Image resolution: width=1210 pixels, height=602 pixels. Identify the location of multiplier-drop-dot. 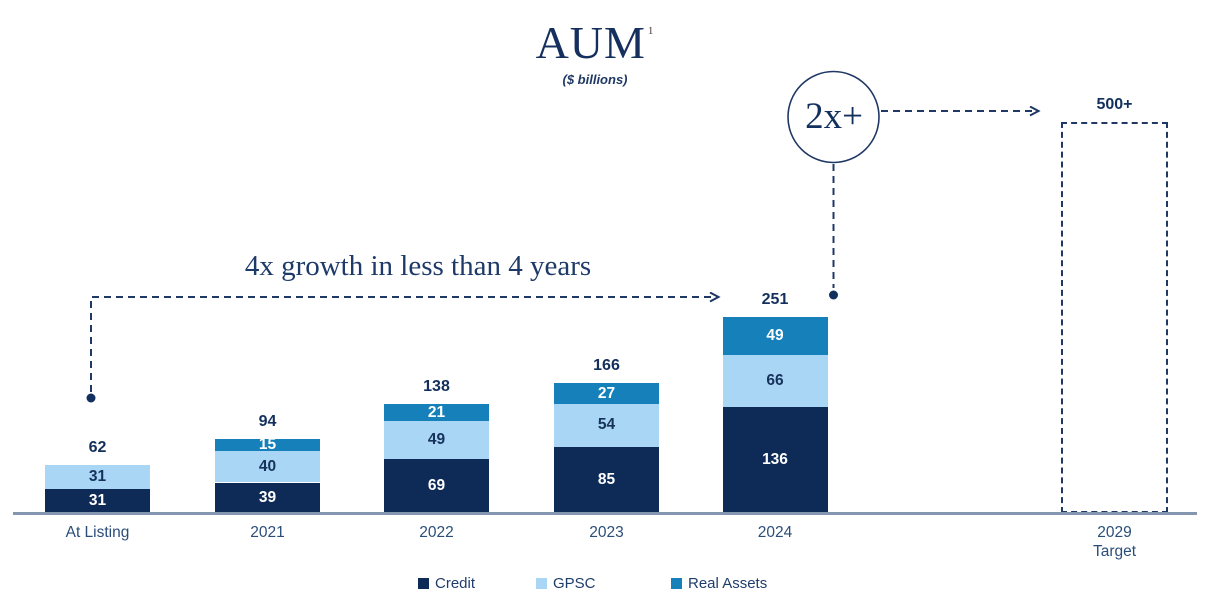
(833, 295).